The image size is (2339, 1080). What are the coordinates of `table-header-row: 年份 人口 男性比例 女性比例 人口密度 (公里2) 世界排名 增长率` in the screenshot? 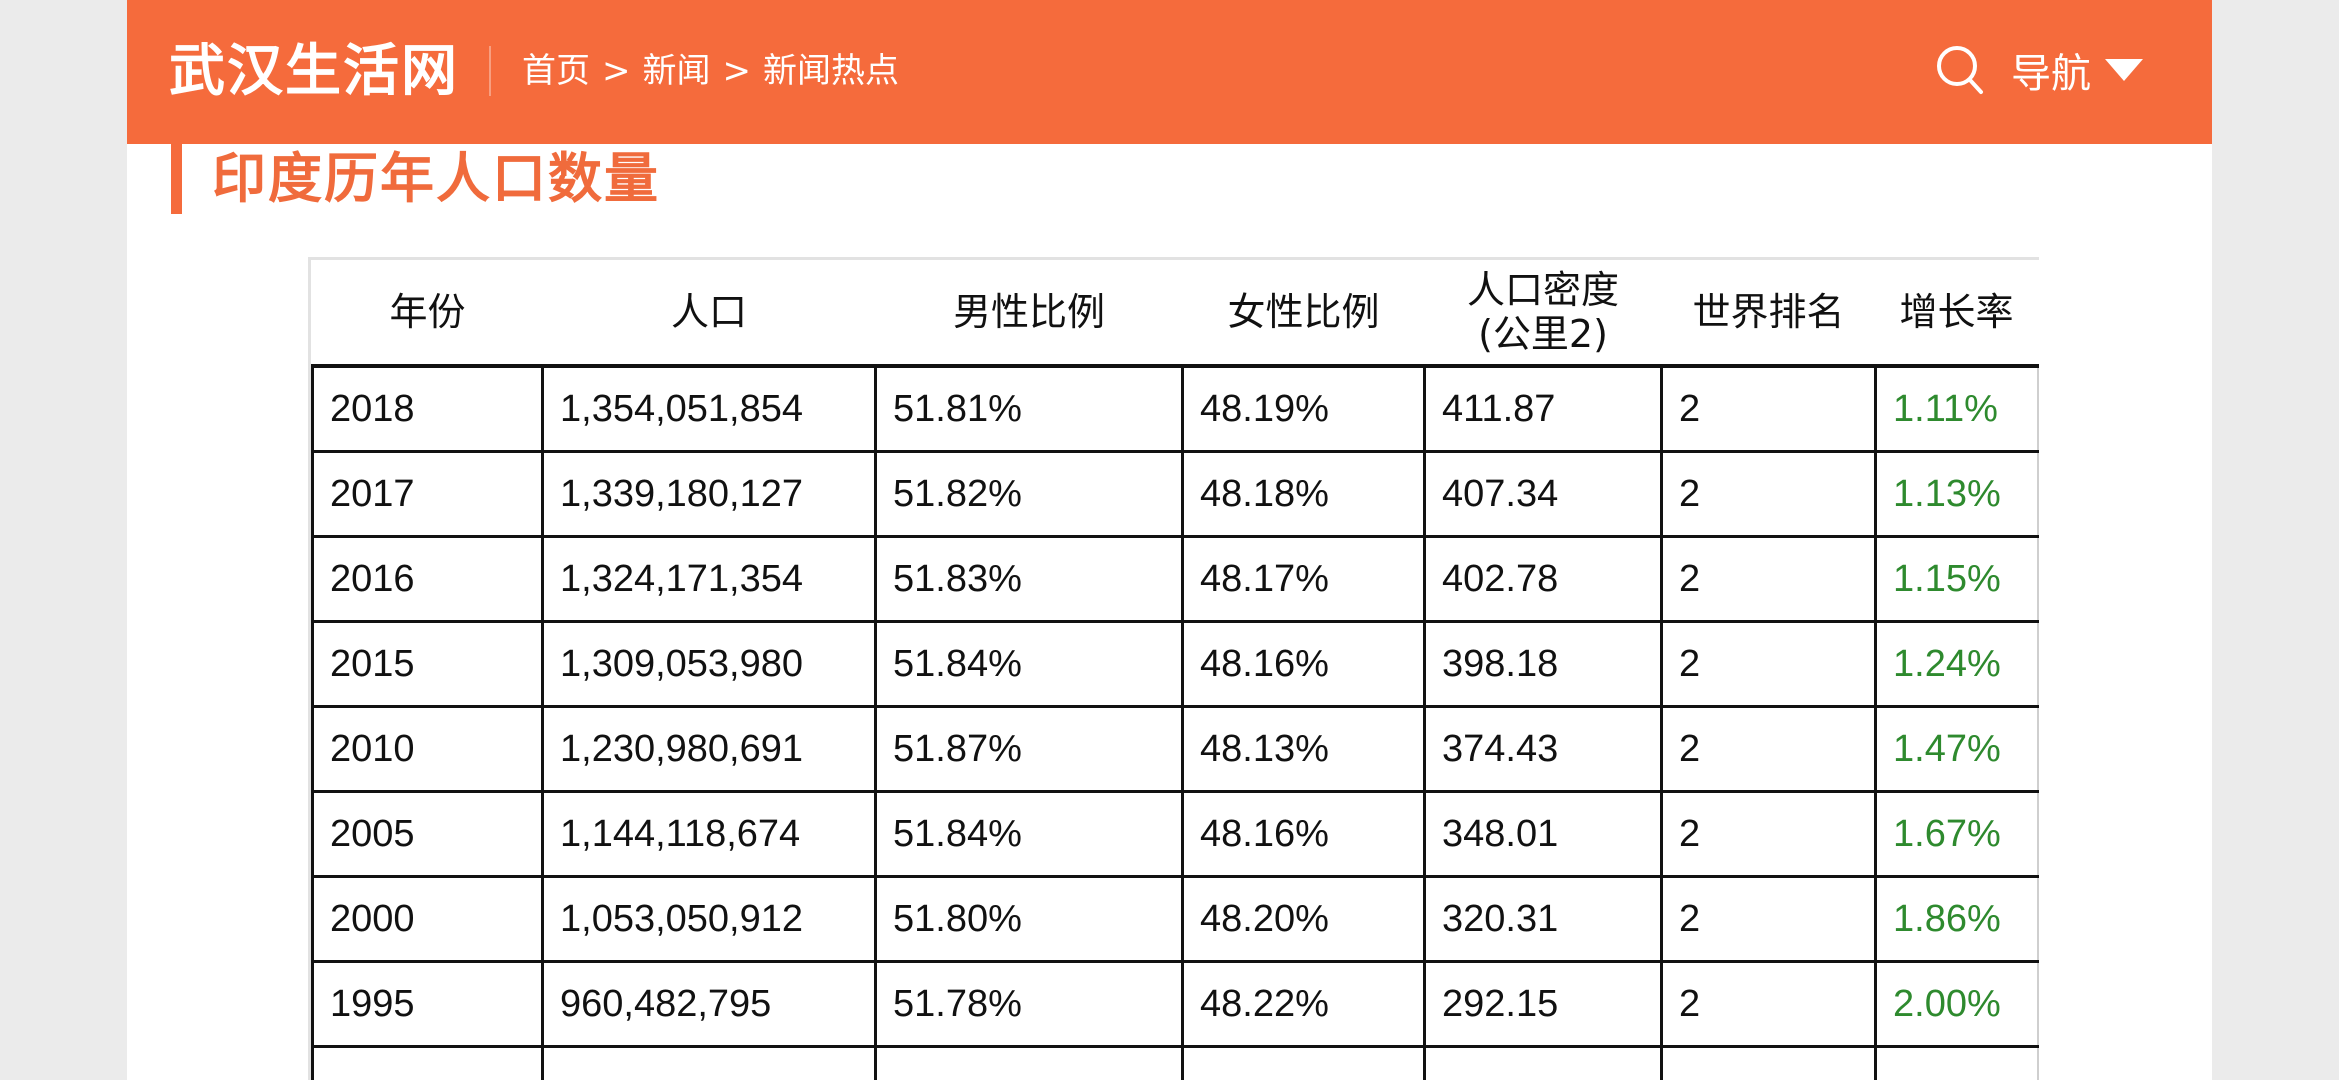 It's located at (1175, 314).